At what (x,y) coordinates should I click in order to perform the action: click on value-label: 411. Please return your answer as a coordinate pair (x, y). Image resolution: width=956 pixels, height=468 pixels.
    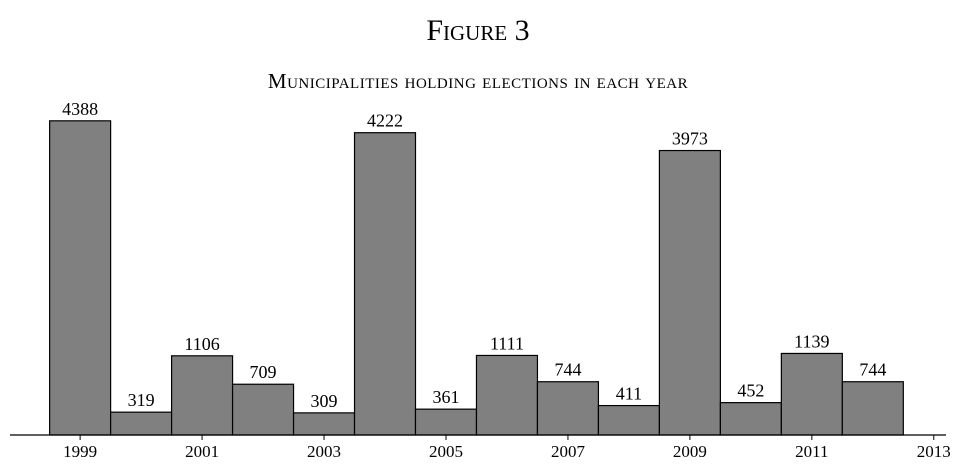
    Looking at the image, I should click on (629, 394).